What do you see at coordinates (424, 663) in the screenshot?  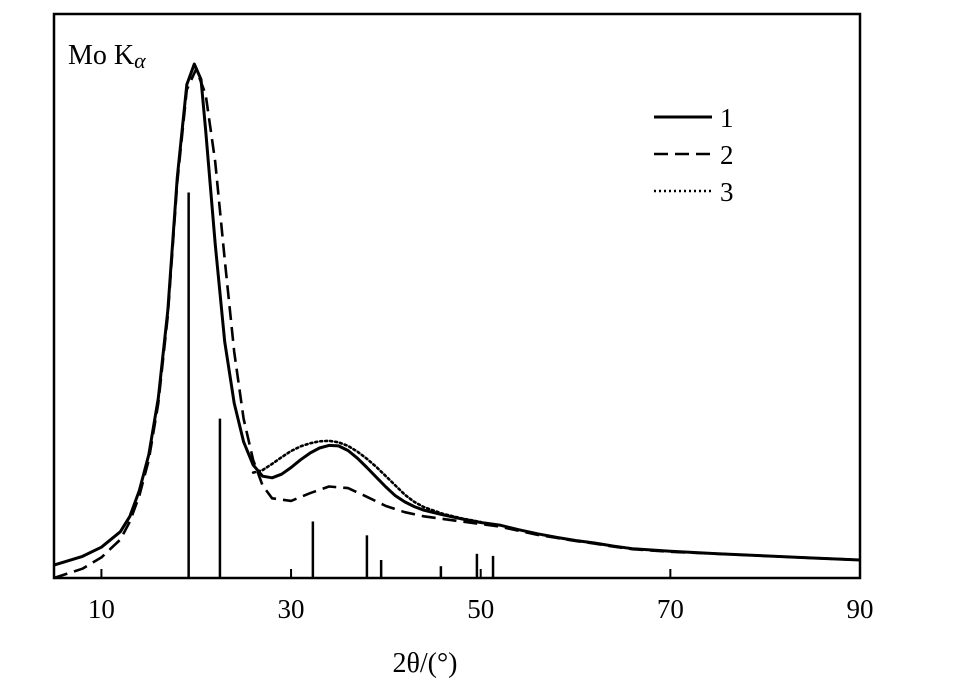 I see `x-axis-title: 2θ/(°)` at bounding box center [424, 663].